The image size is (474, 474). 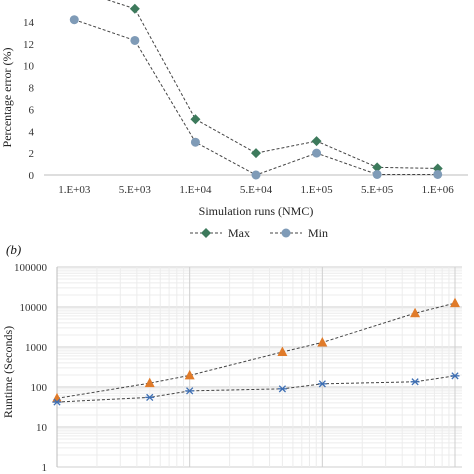 What do you see at coordinates (318, 233) in the screenshot?
I see `legend-label: Min` at bounding box center [318, 233].